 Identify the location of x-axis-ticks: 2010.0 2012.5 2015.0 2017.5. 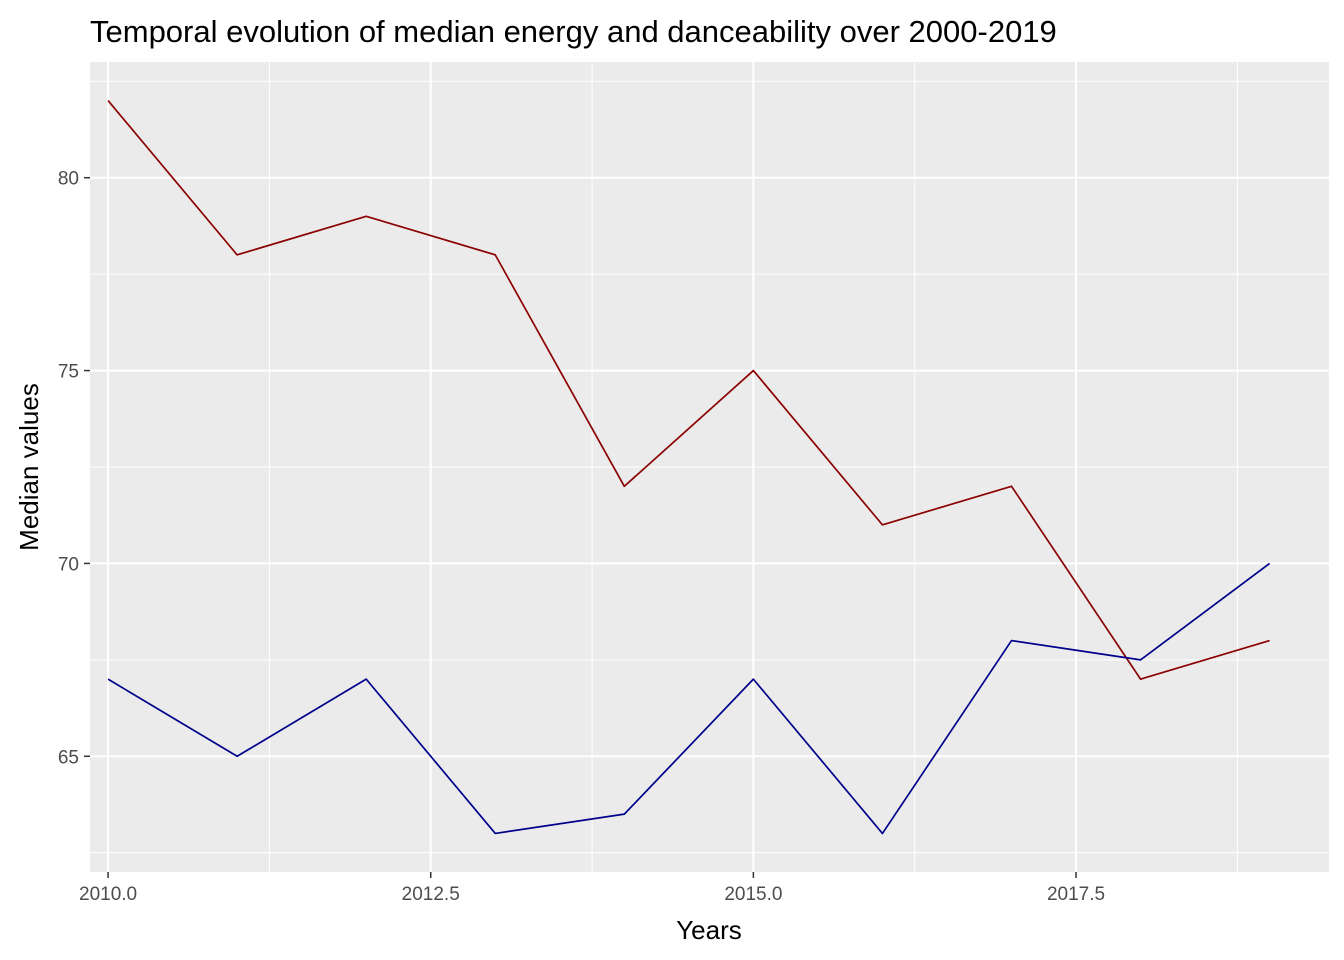
(592, 888).